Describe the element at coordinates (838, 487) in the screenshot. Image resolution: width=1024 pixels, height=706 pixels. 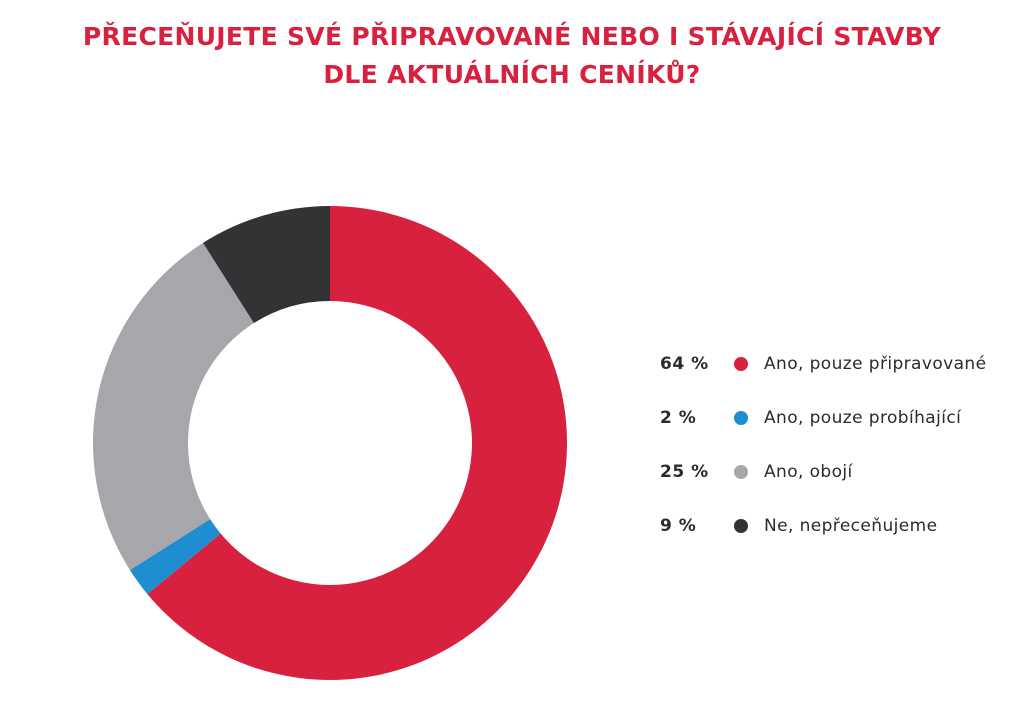
I see `legend-item: 25 % Ano, obojí` at that location.